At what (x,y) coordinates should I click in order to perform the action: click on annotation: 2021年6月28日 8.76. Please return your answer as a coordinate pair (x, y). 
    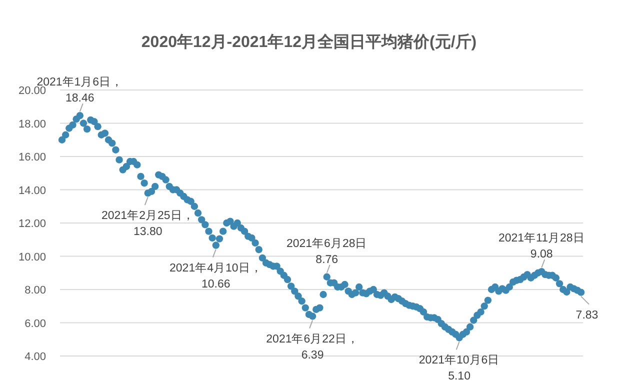
    Looking at the image, I should click on (327, 251).